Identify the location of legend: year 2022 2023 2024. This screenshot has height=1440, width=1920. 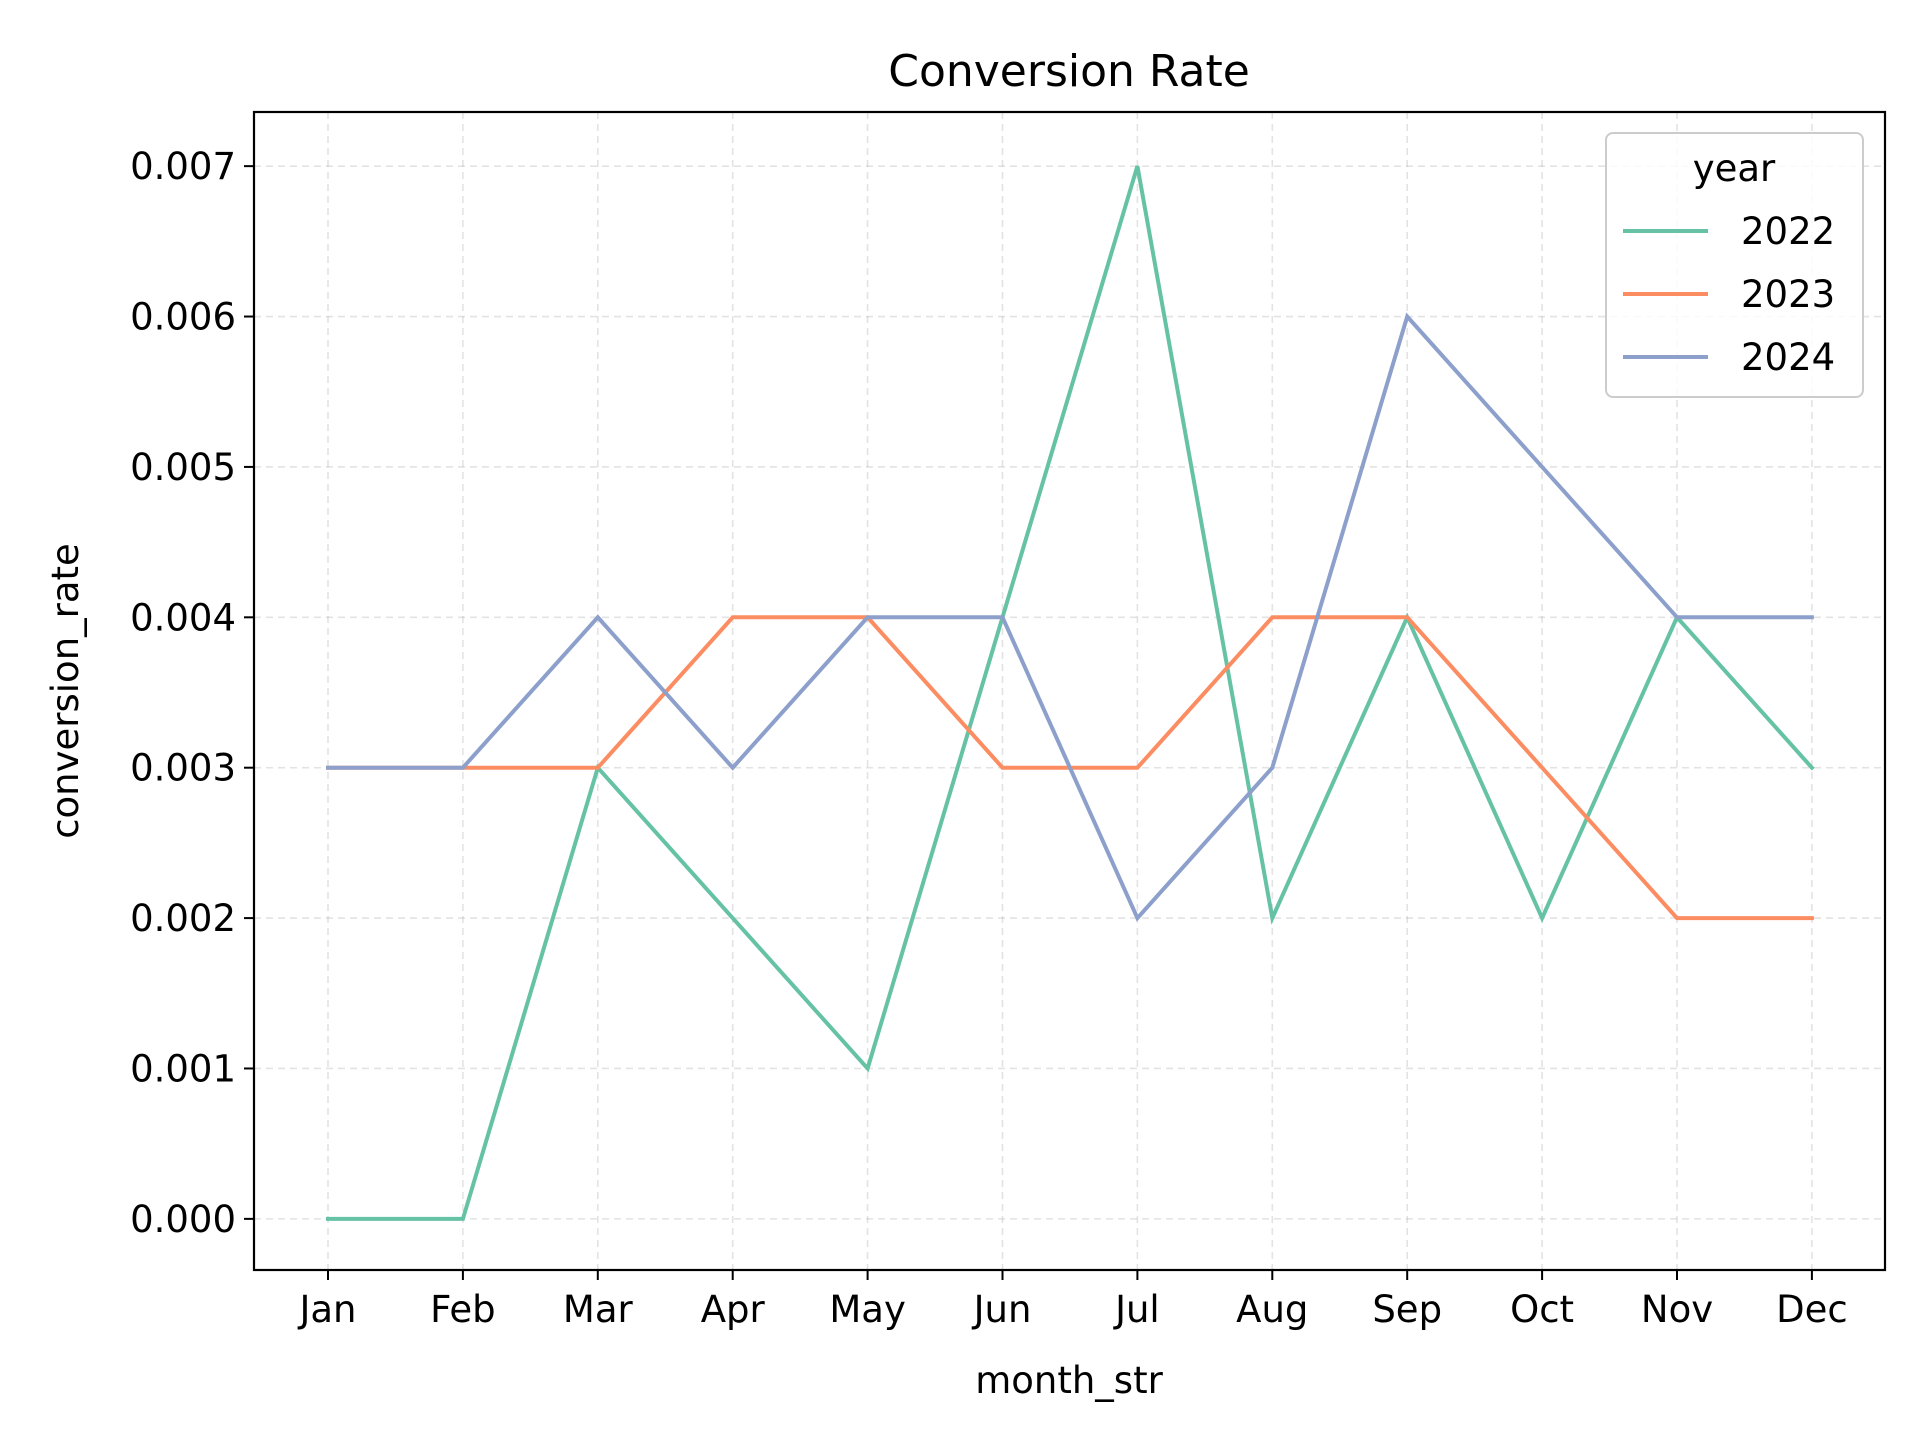
(1734, 265).